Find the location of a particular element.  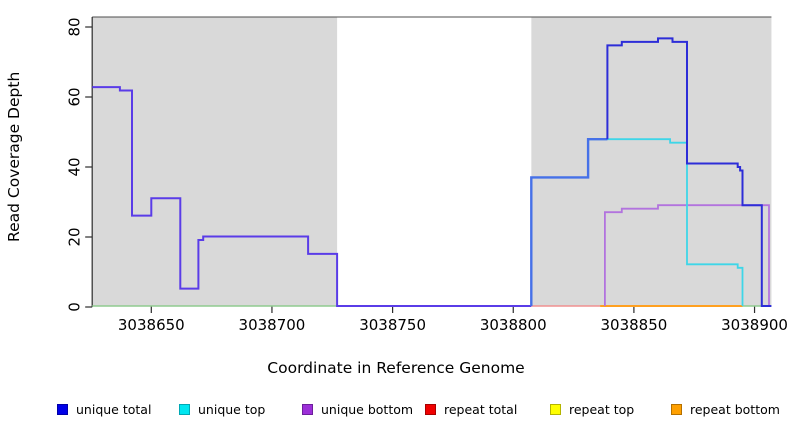

legend-item-repeat-bottom: repeat bottom is located at coordinates (725, 409).